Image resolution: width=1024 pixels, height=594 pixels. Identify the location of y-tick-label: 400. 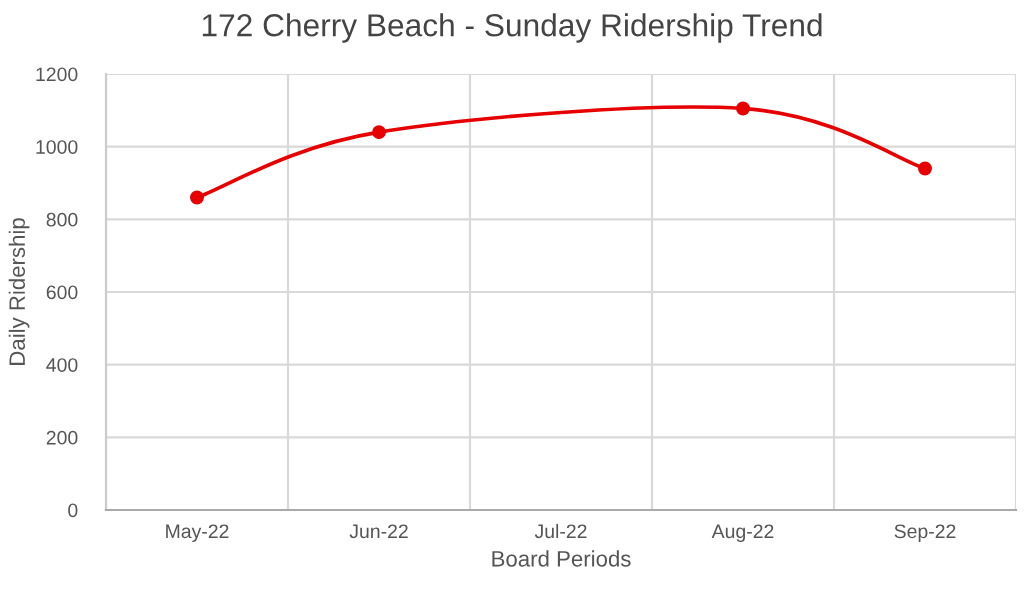
(62, 365).